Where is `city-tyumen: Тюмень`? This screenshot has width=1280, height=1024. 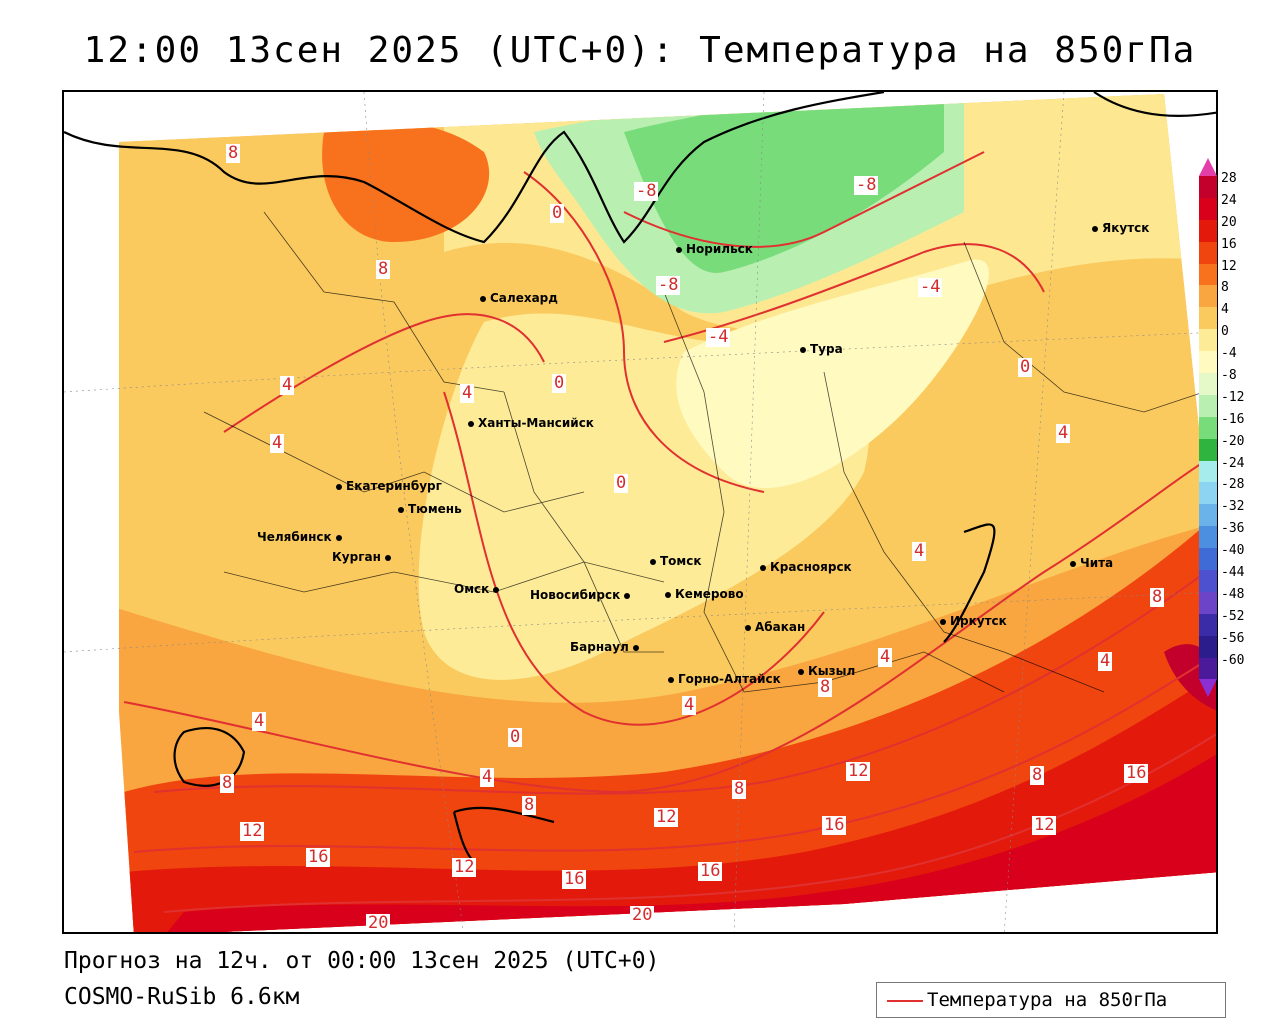
city-tyumen: Тюмень is located at coordinates (430, 509).